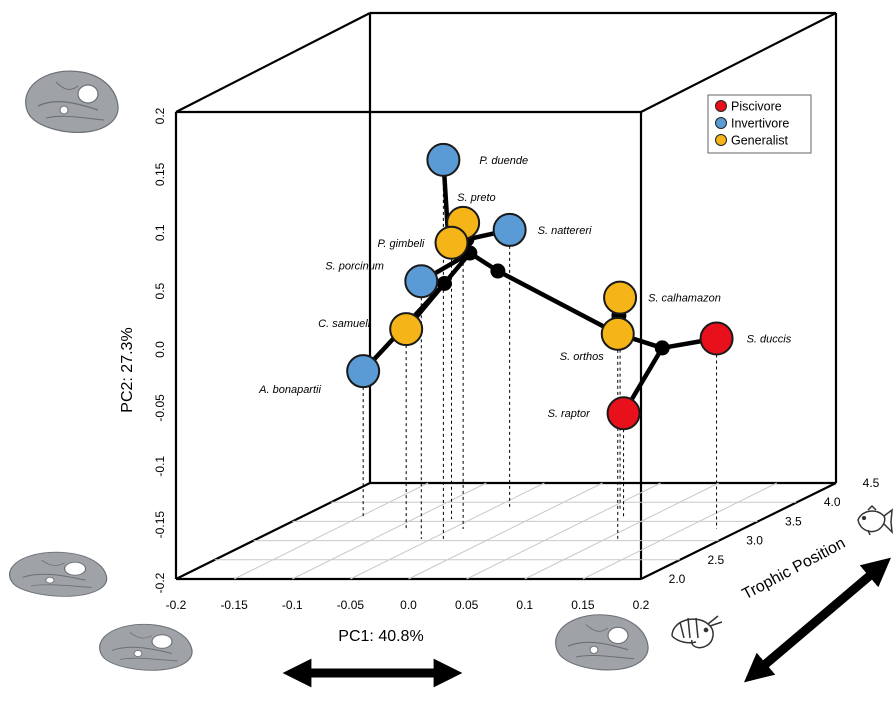 This screenshot has width=894, height=705. Describe the element at coordinates (503, 161) in the screenshot. I see `label-p-duende: P. duende` at that location.